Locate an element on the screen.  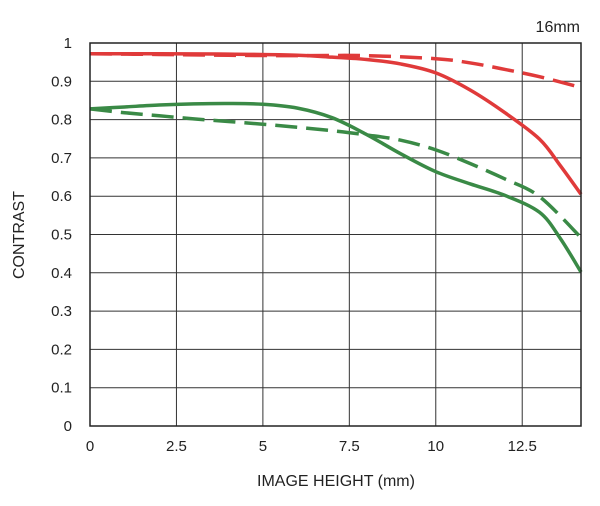
x-tick-label: 5 is located at coordinates (263, 446).